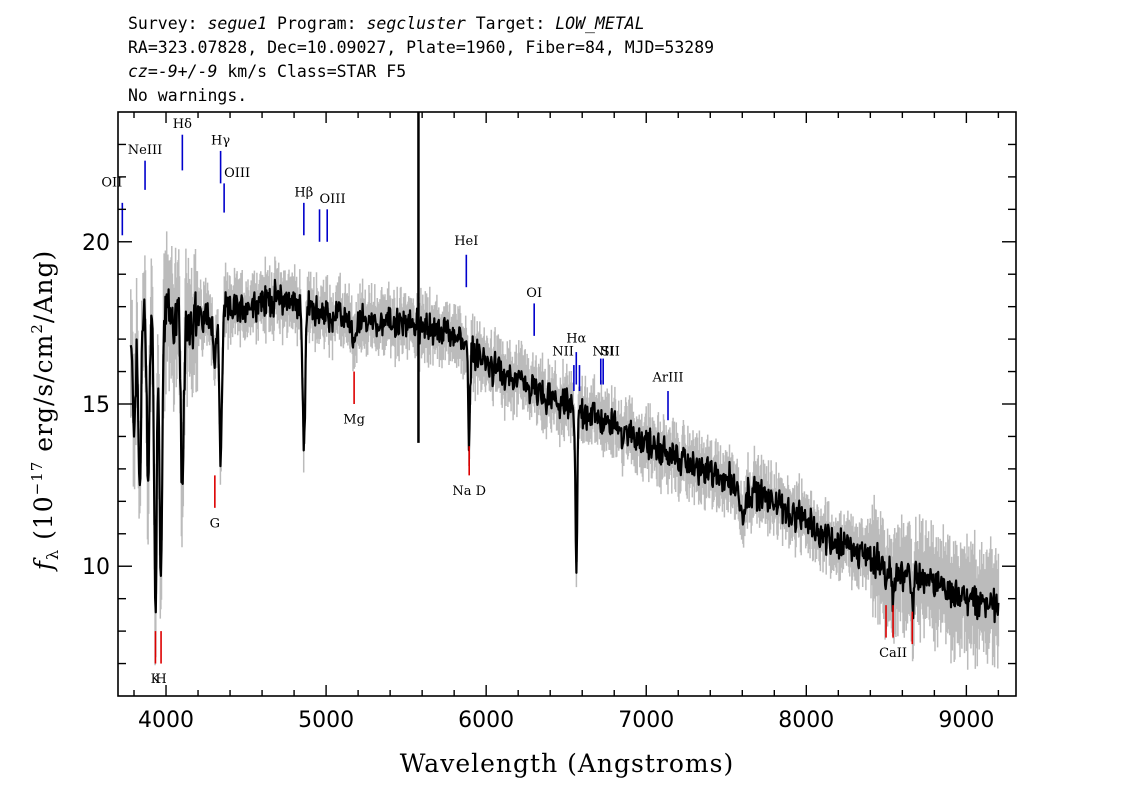  Describe the element at coordinates (43, 522) in the screenshot. I see `y-label-open: (10` at that location.